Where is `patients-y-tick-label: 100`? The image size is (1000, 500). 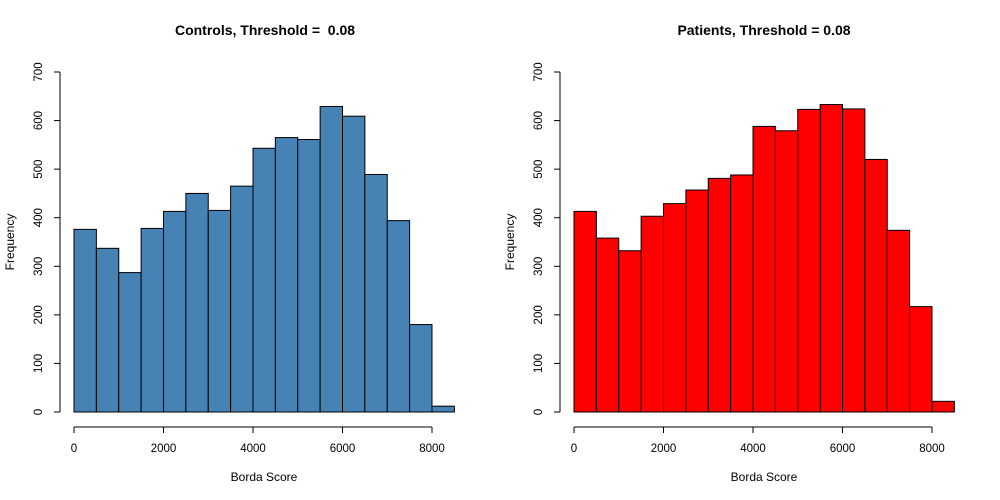
patients-y-tick-label: 100 is located at coordinates (539, 363).